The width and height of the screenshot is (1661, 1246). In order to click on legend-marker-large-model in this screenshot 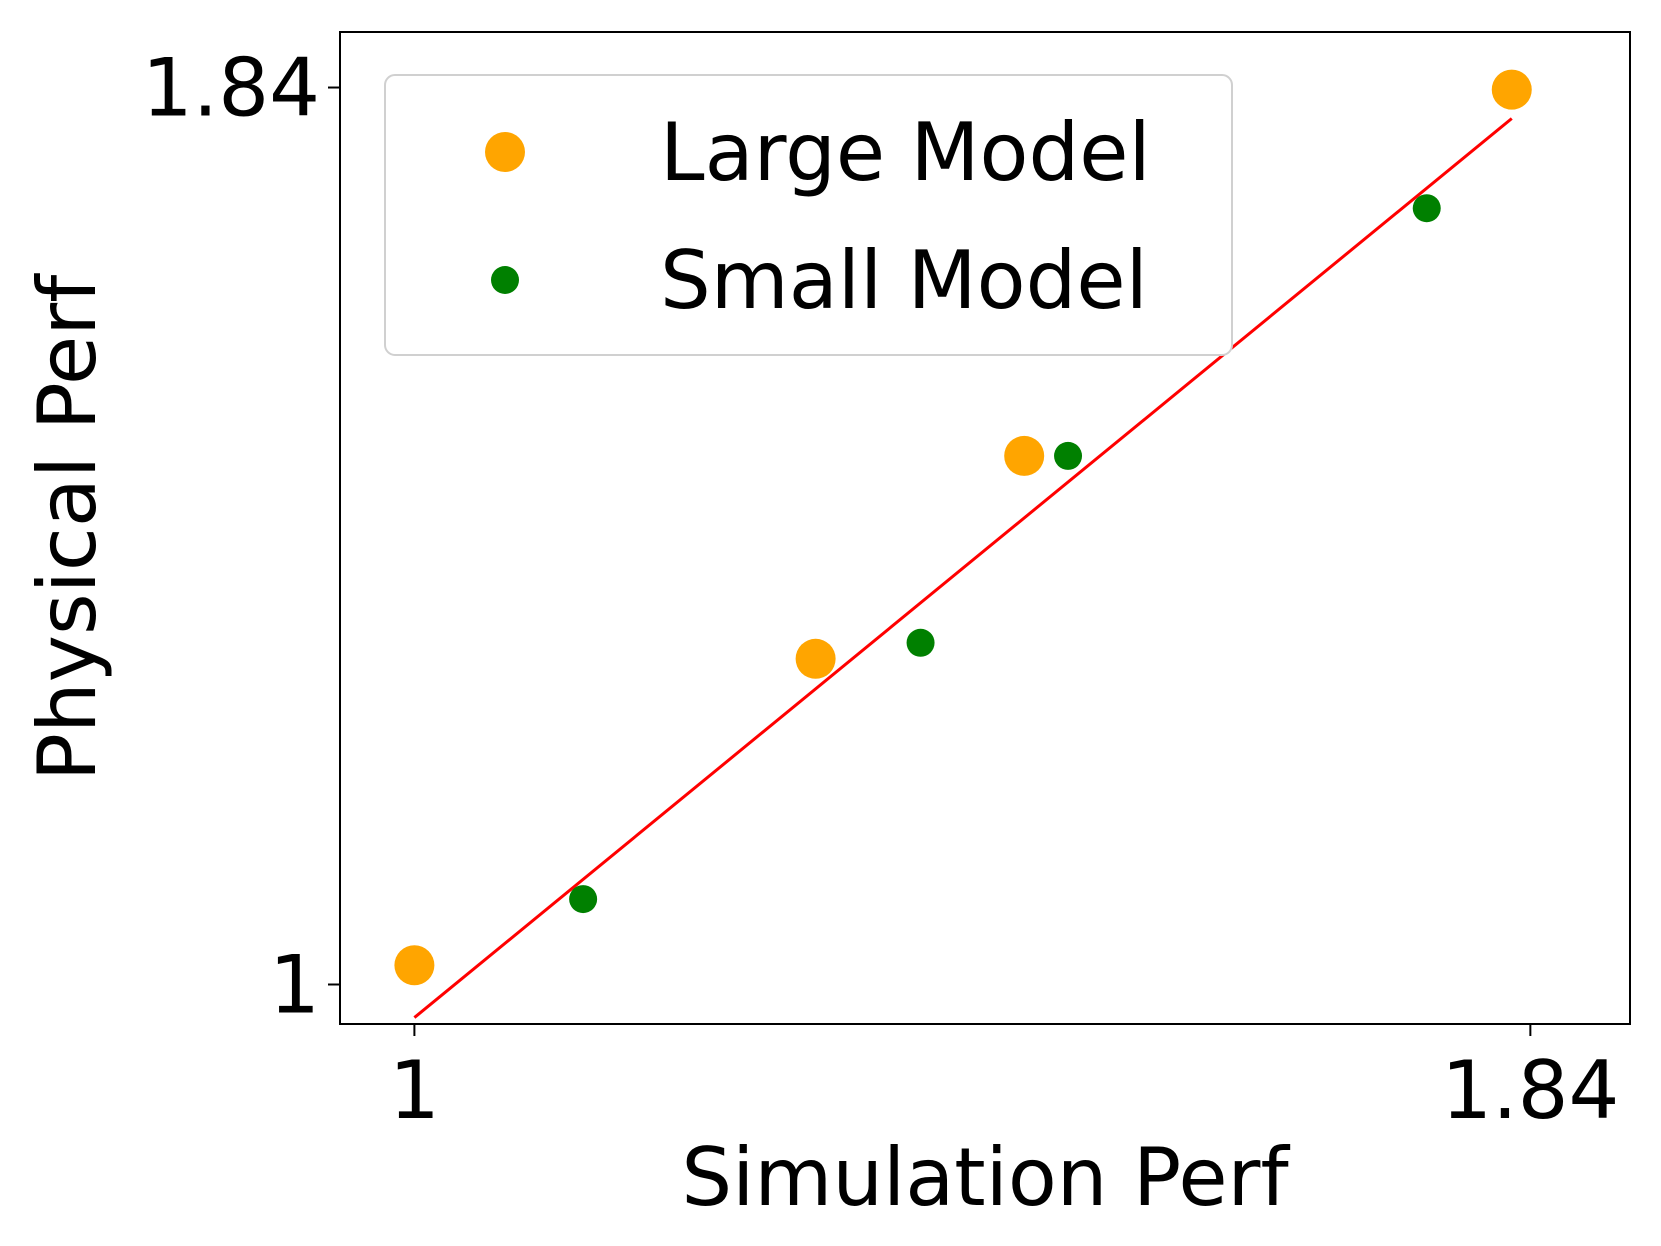, I will do `click(505, 152)`.